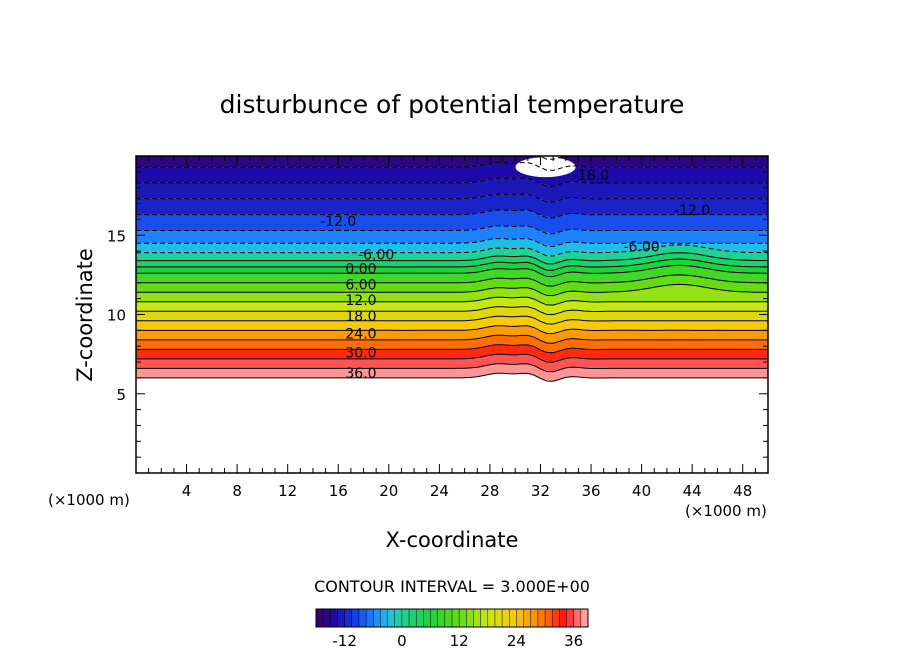 The height and width of the screenshot is (658, 904). Describe the element at coordinates (388, 491) in the screenshot. I see `x-tick-label: 20` at that location.